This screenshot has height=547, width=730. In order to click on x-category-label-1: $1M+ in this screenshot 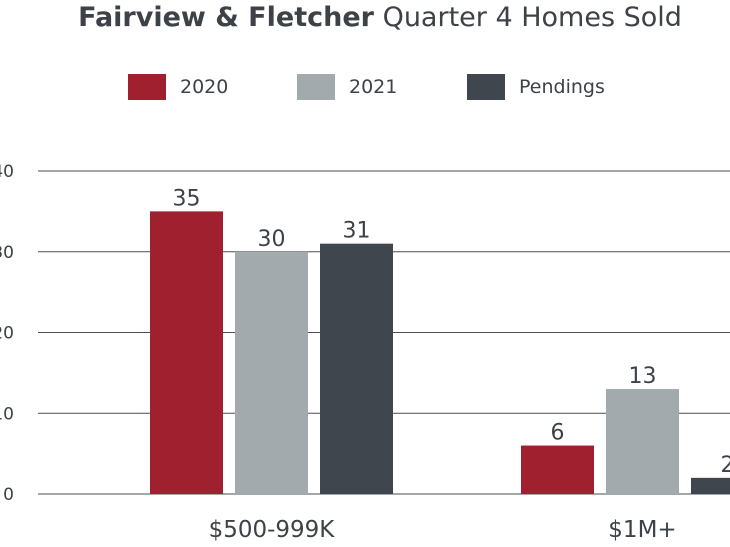, I will do `click(642, 530)`.